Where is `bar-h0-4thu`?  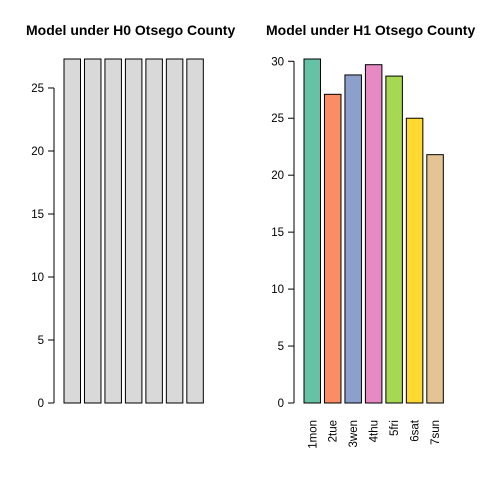
bar-h0-4thu is located at coordinates (133, 231).